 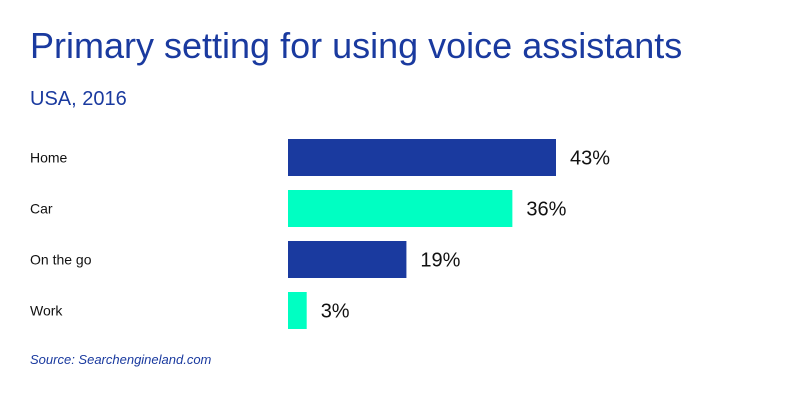 I want to click on value-label-car: 36%, so click(x=546, y=210).